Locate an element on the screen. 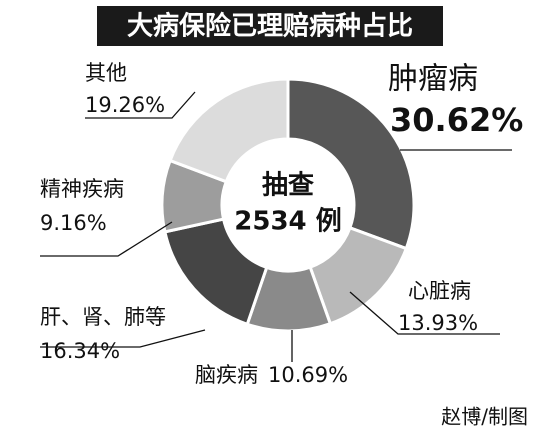  value-label: 13.93% is located at coordinates (438, 323).